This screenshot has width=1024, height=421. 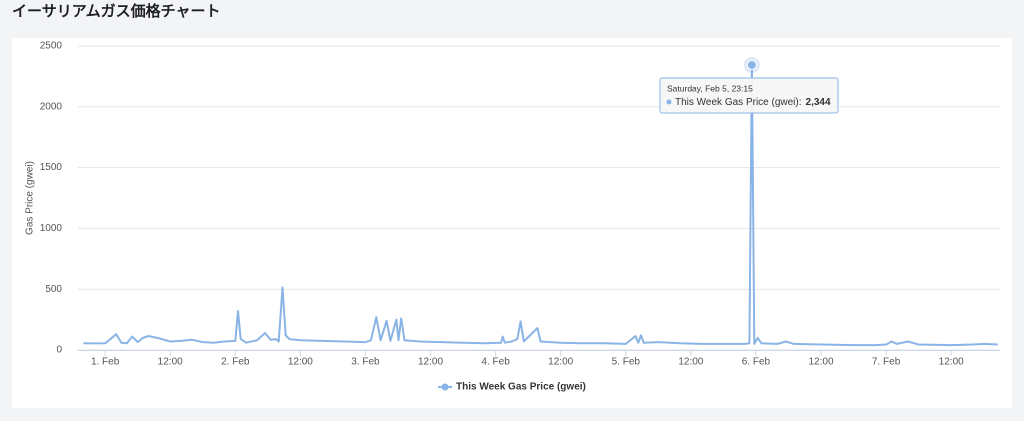 I want to click on legend: This Week Gas Price (gwei), so click(x=512, y=387).